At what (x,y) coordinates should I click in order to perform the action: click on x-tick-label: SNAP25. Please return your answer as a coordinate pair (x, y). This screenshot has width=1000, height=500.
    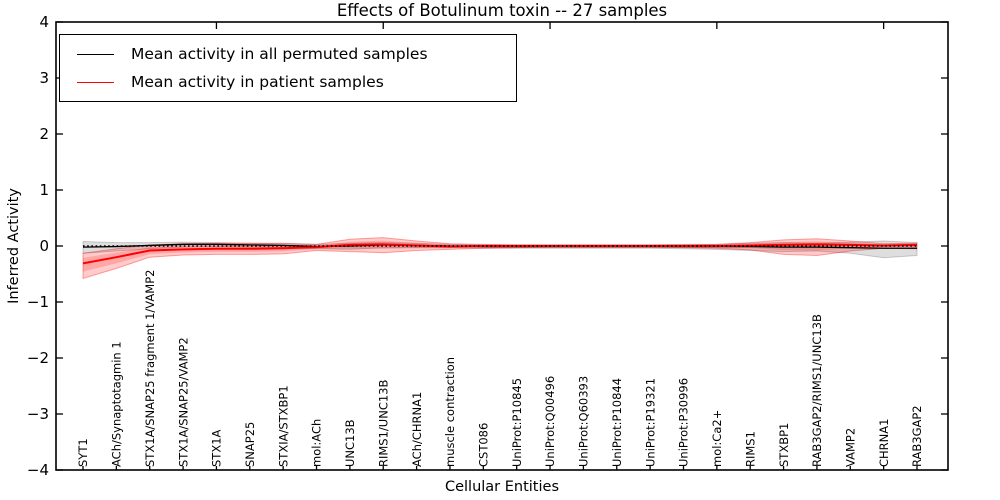
    Looking at the image, I should click on (250, 444).